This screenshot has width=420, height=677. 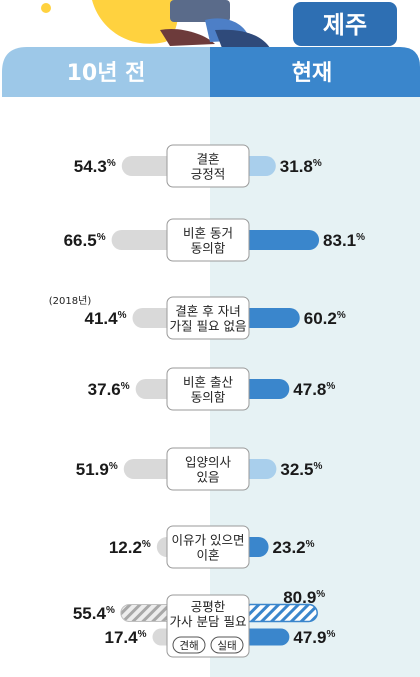 What do you see at coordinates (314, 637) in the screenshot?
I see `value-now-actual: 47.9%` at bounding box center [314, 637].